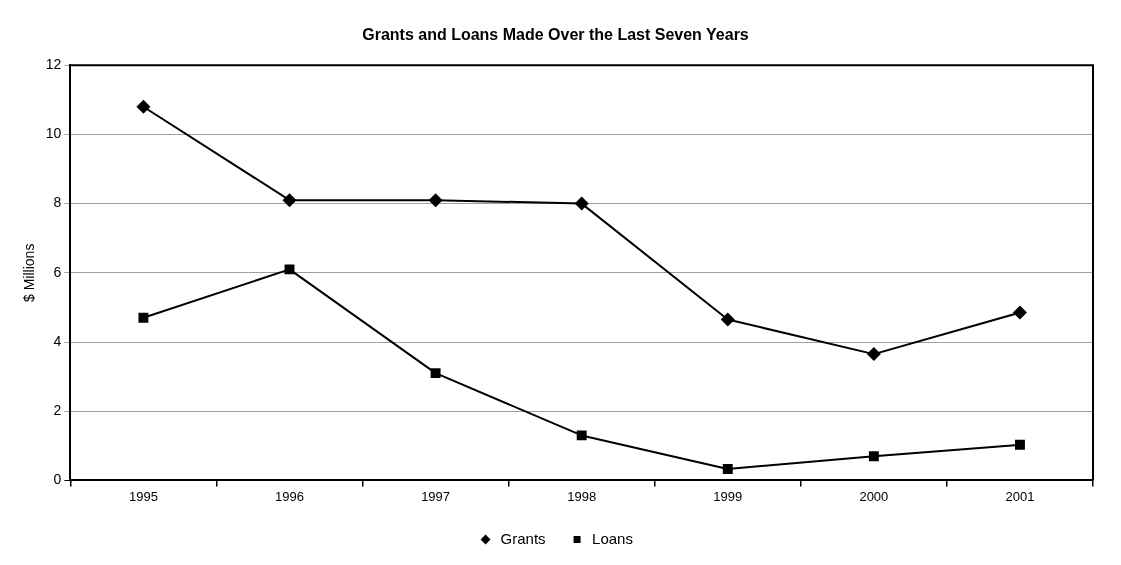 This screenshot has width=1121, height=565. Describe the element at coordinates (57, 271) in the screenshot. I see `y-tick-label: 6` at that location.